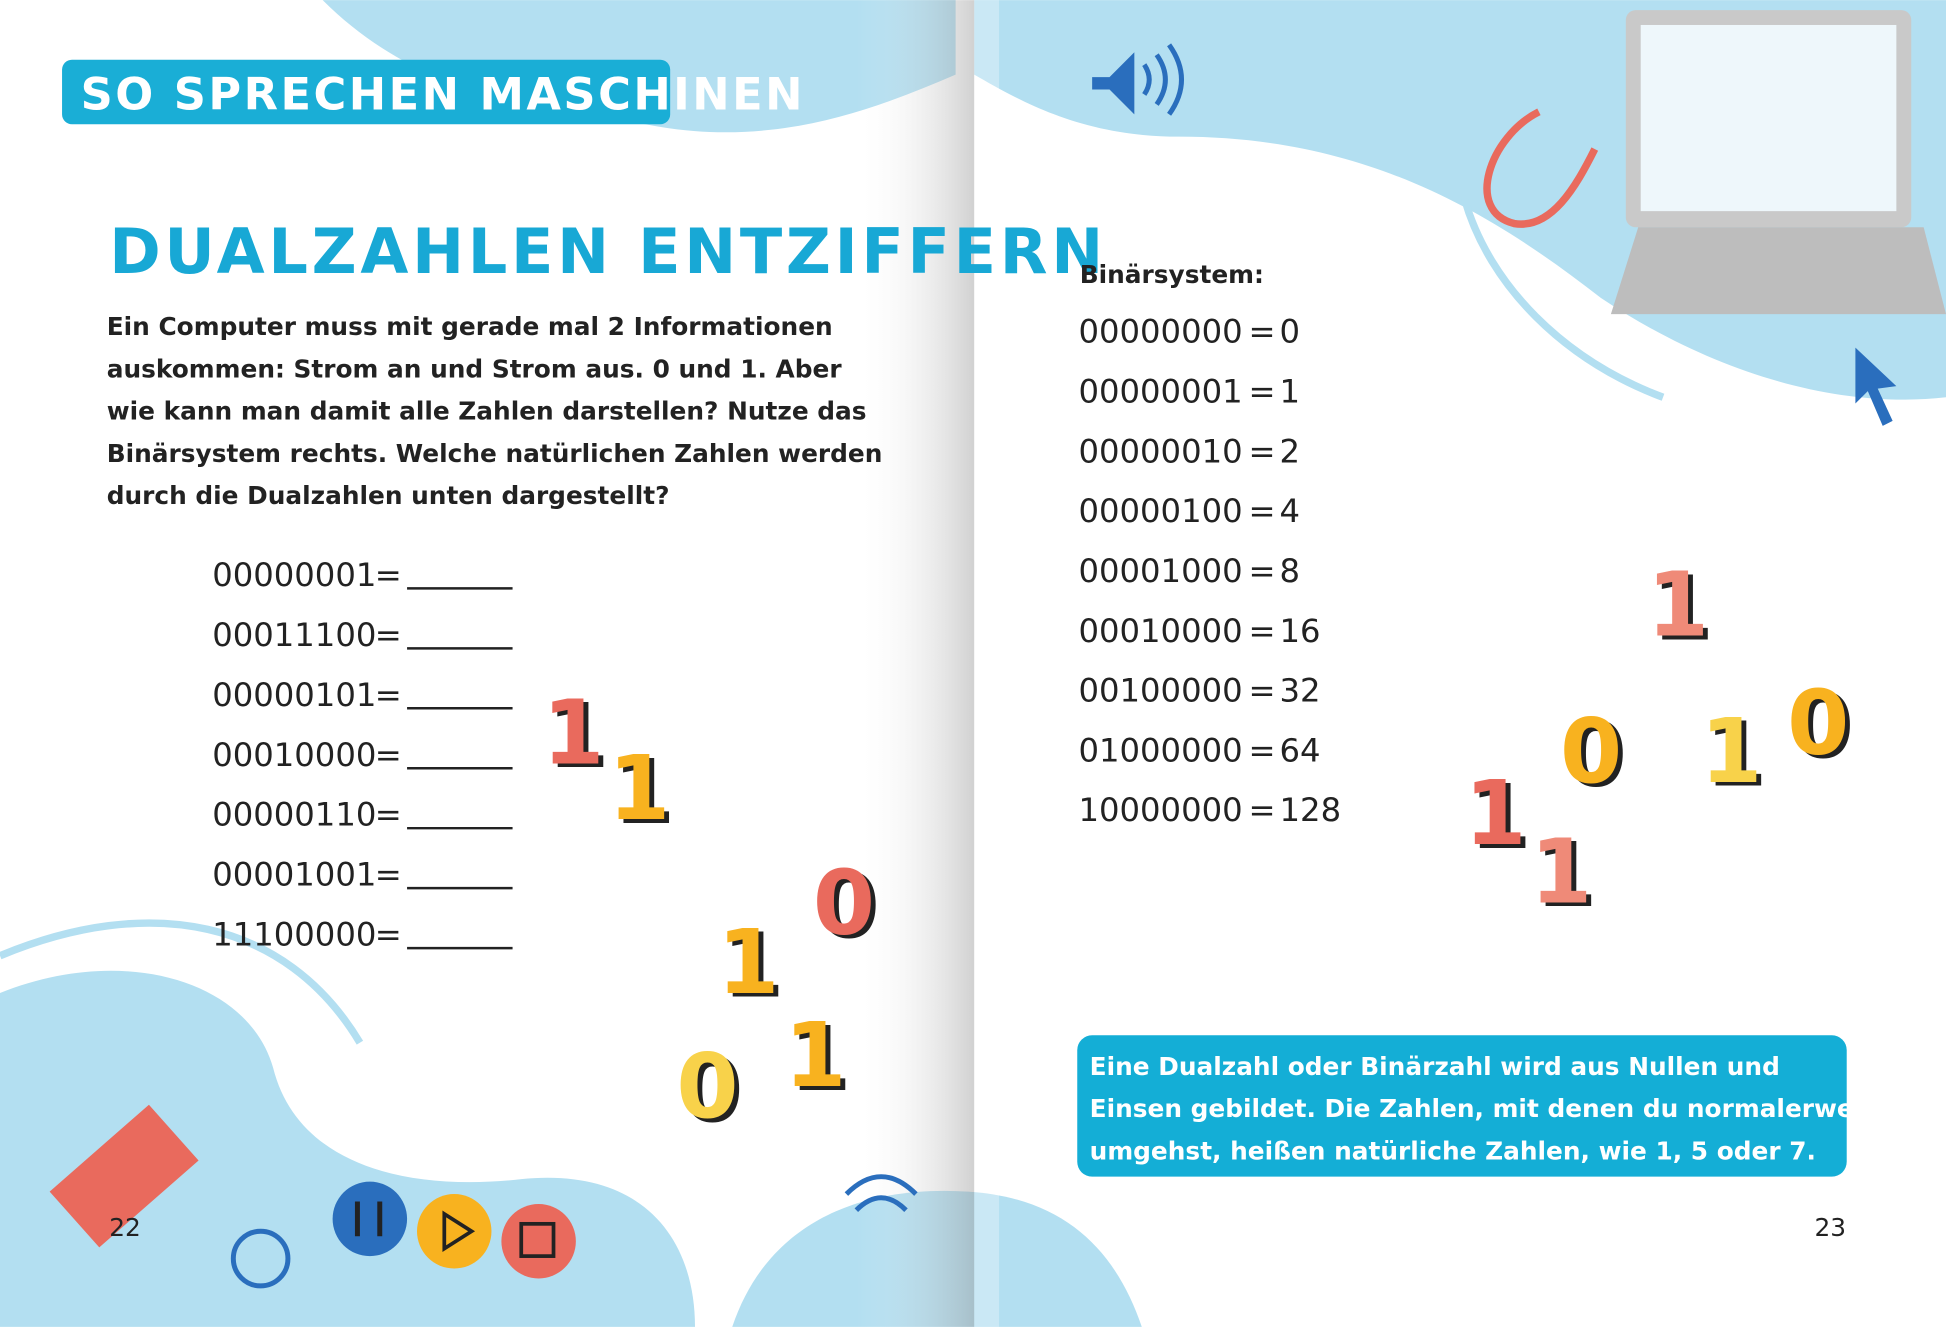 The width and height of the screenshot is (1946, 1327). What do you see at coordinates (1778, 271) in the screenshot?
I see `laptop-base` at bounding box center [1778, 271].